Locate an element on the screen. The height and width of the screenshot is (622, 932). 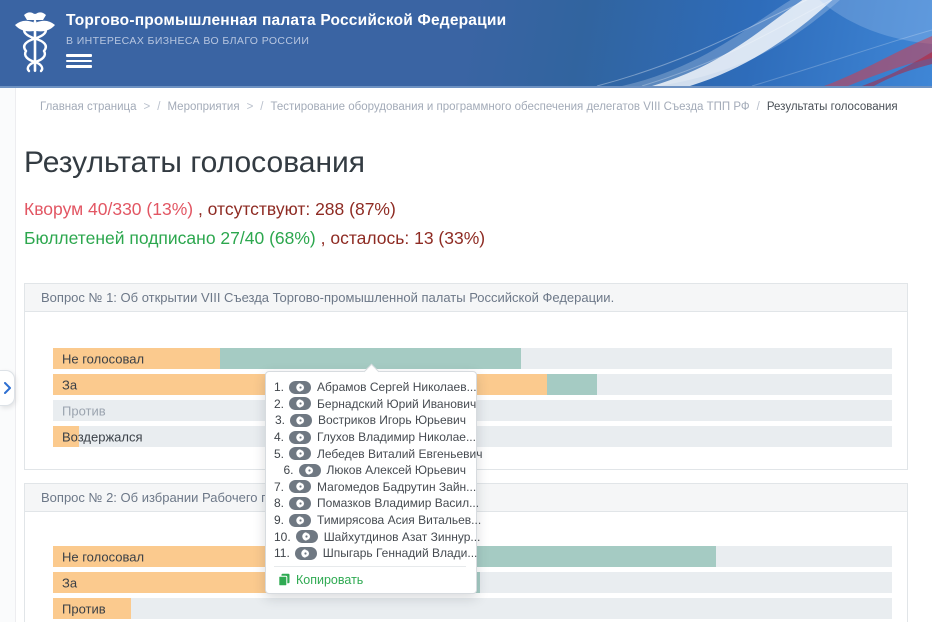
absent-value: , отсутствуют: 288 (87%) is located at coordinates (294, 209).